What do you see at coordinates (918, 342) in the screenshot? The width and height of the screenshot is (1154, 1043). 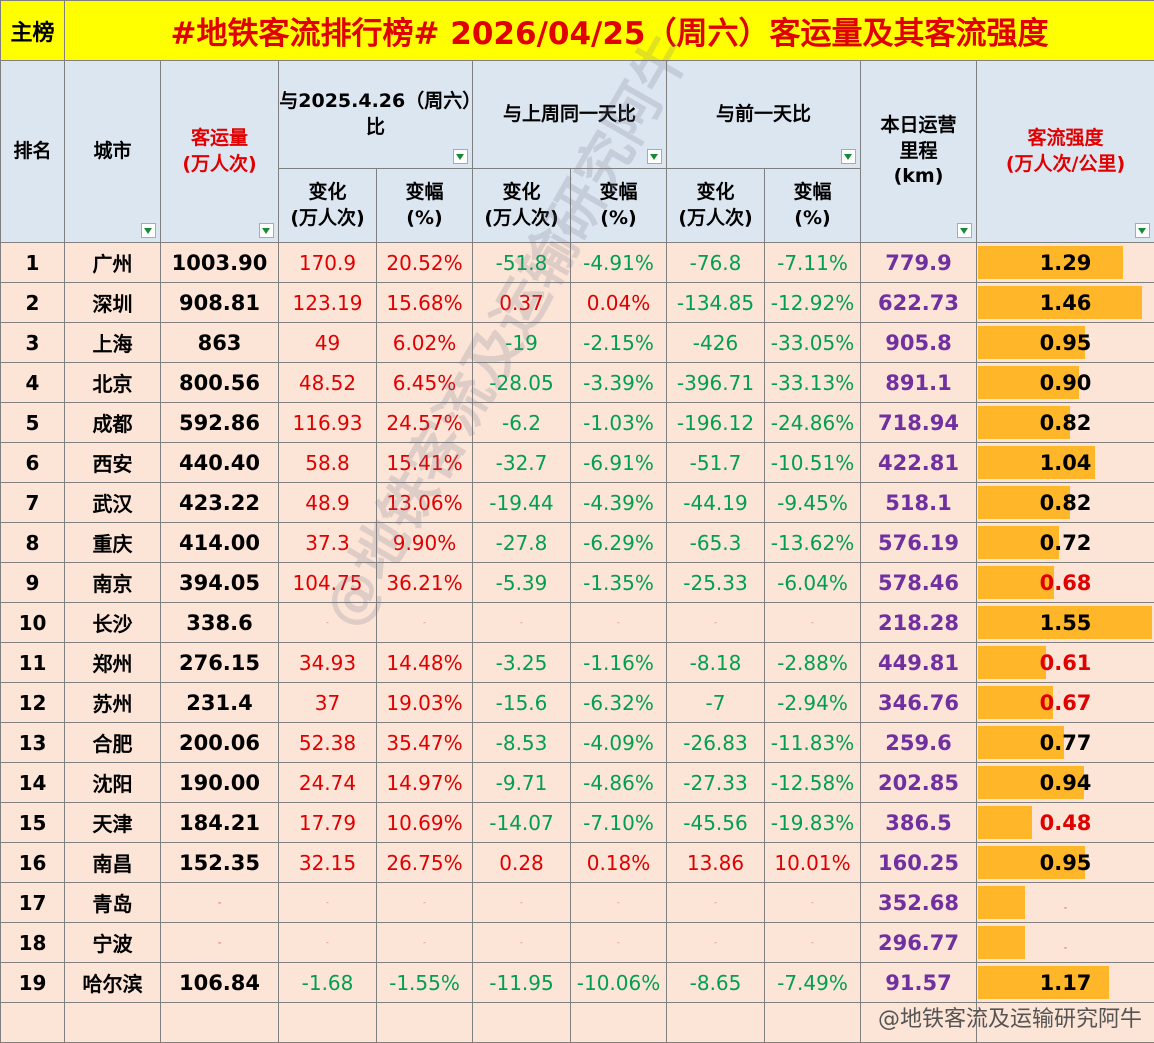 I see `cell: 905.8` at bounding box center [918, 342].